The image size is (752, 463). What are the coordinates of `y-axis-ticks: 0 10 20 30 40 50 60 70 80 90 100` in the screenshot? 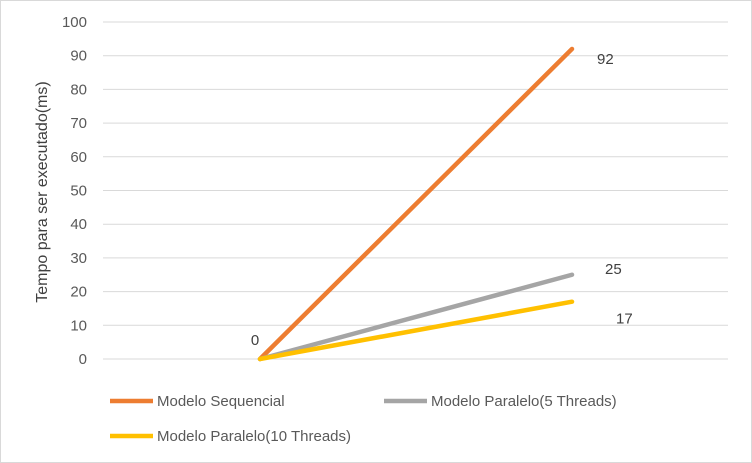 It's located at (74, 191).